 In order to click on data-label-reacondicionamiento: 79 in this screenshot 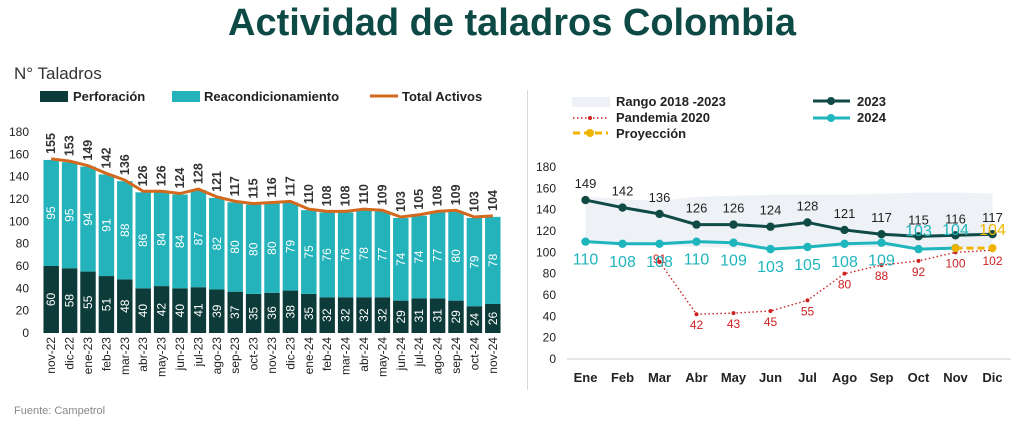, I will do `click(290, 246)`.